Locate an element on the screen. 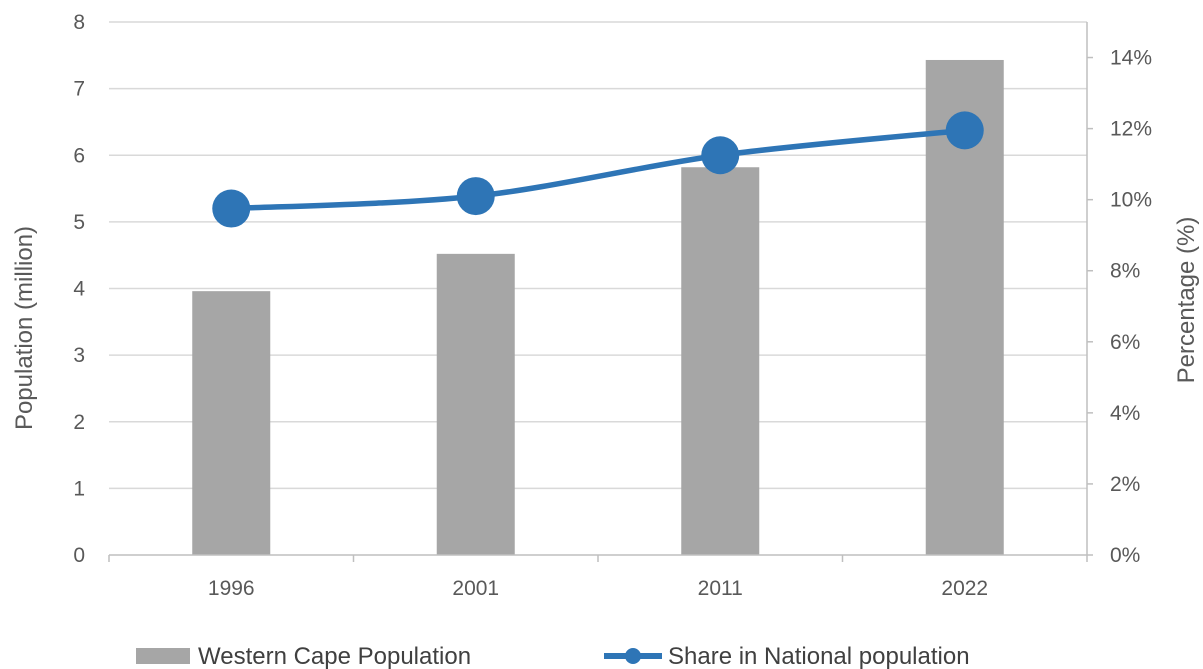 The width and height of the screenshot is (1203, 669). y2-tick-label: 12% is located at coordinates (1131, 129).